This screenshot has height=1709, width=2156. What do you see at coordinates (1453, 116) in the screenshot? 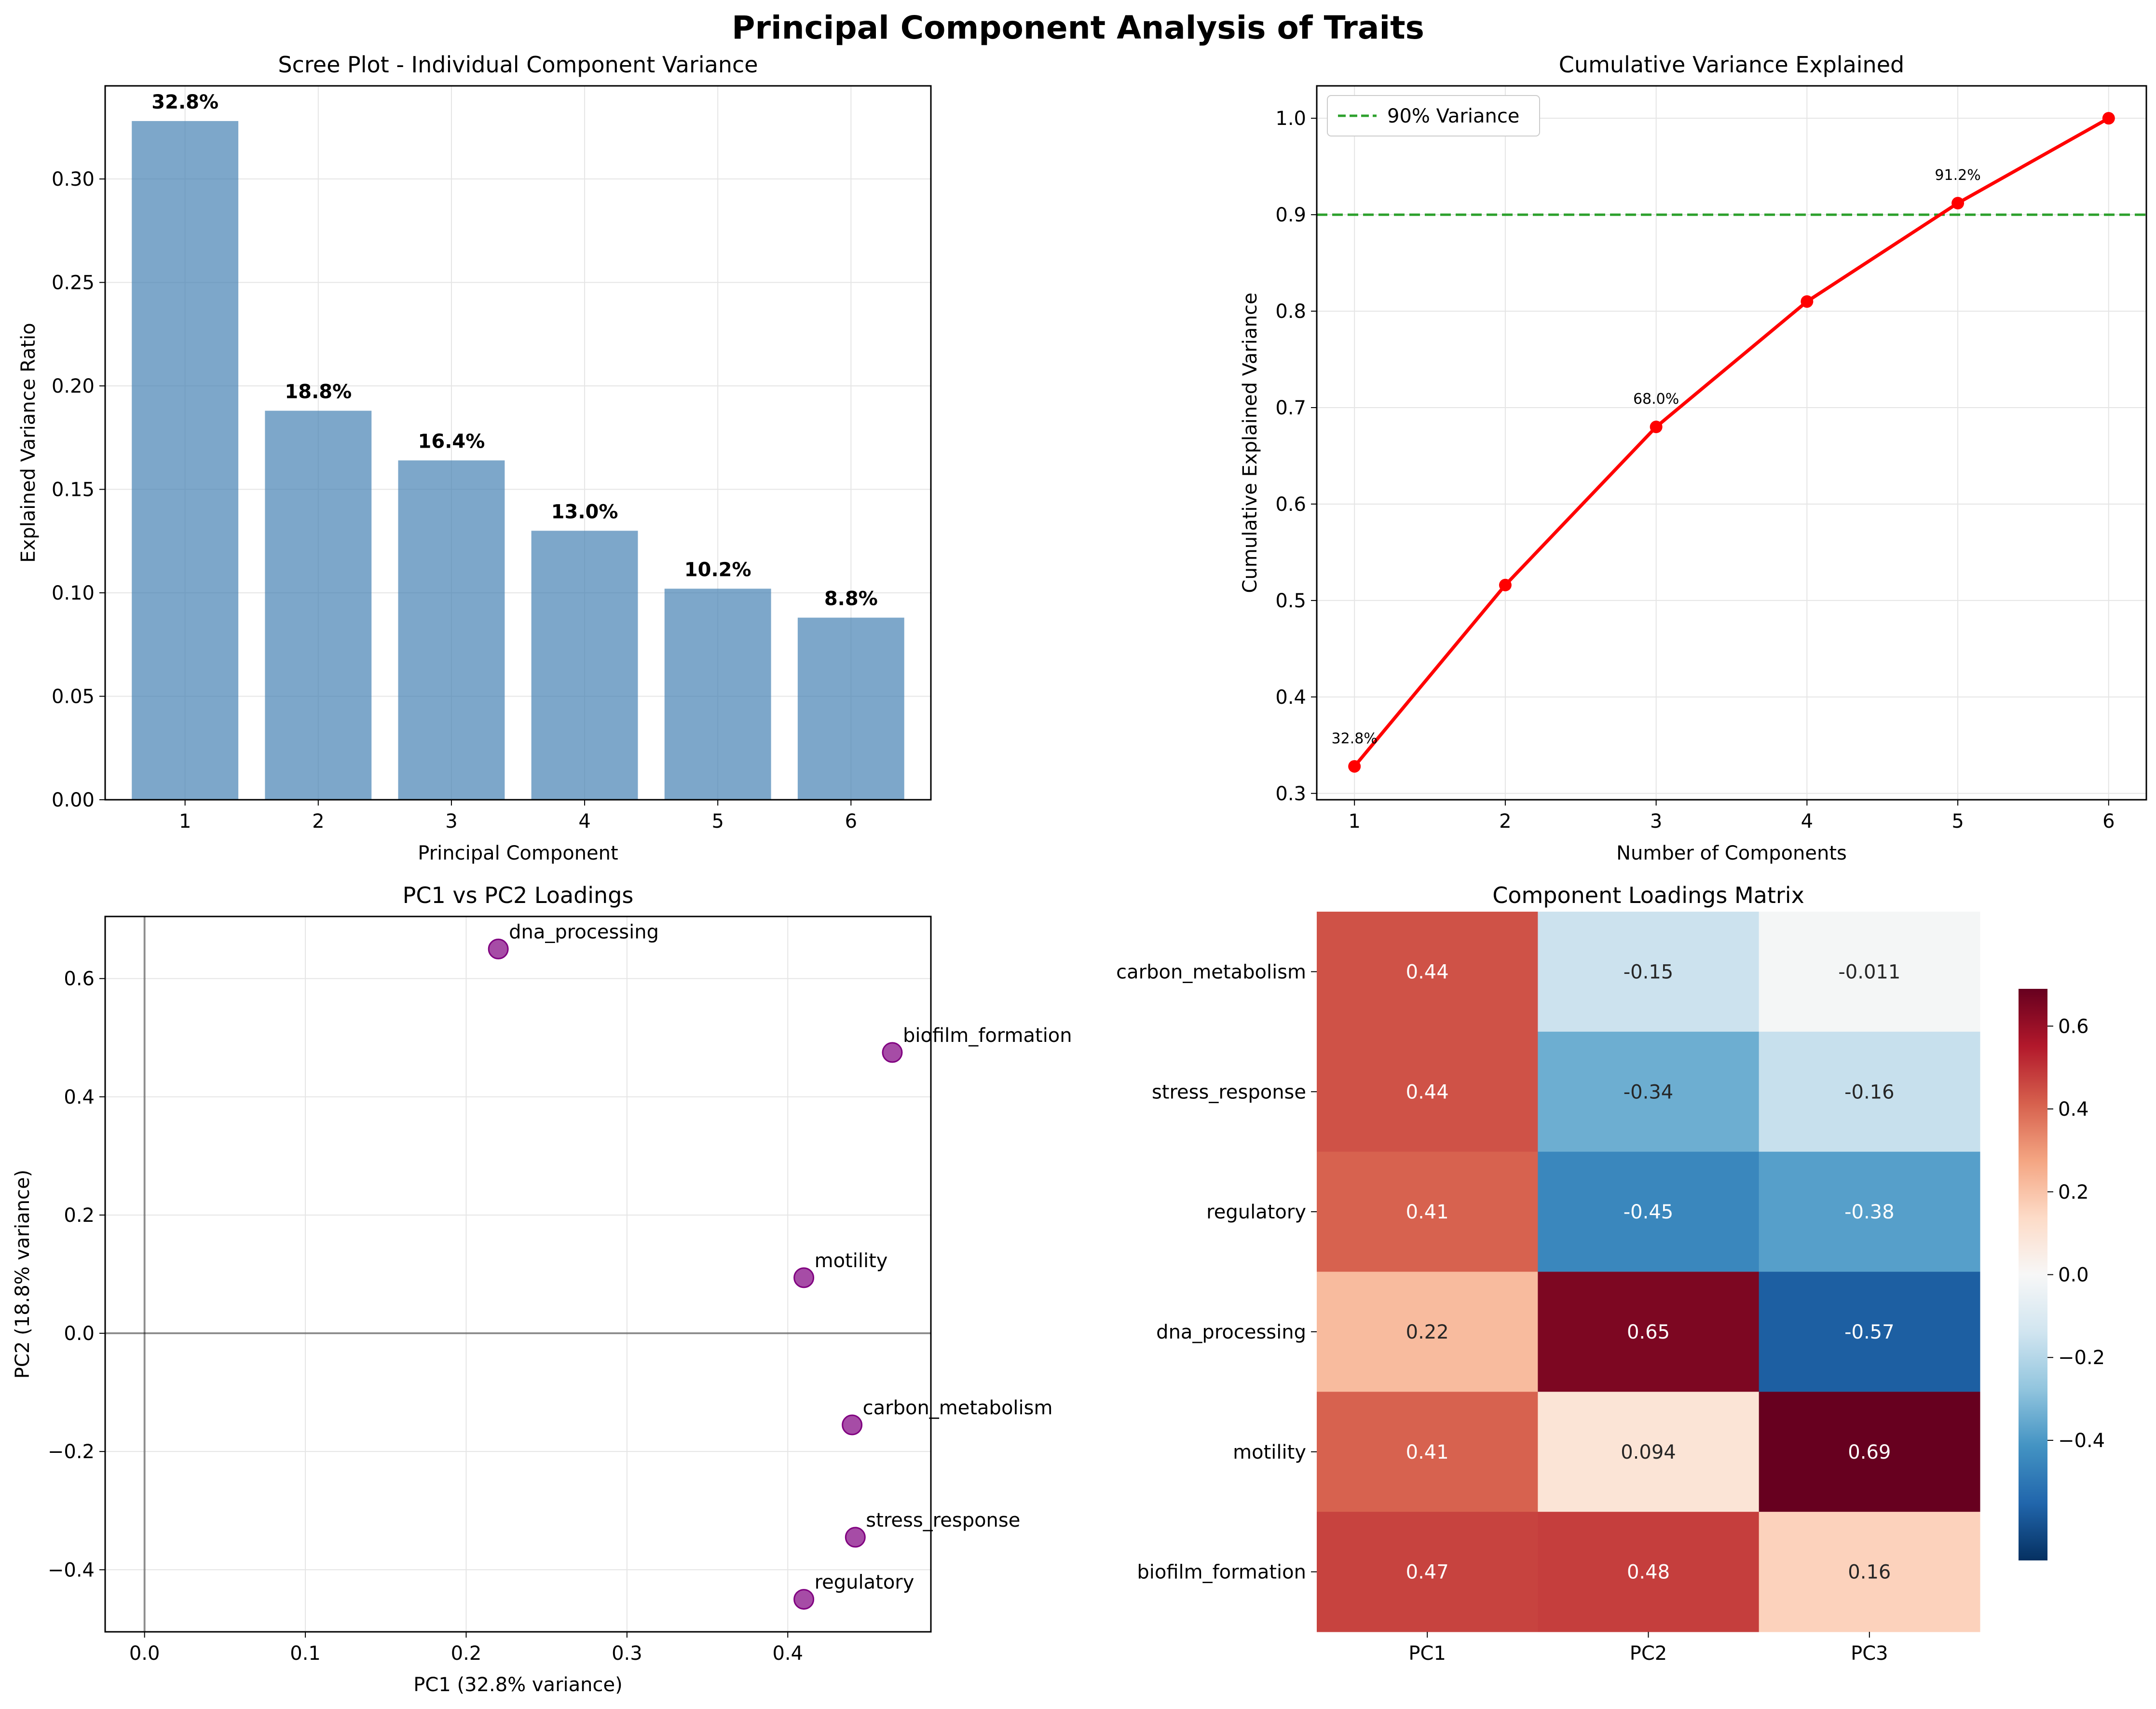
I see `legend-label: 90% Variance` at bounding box center [1453, 116].